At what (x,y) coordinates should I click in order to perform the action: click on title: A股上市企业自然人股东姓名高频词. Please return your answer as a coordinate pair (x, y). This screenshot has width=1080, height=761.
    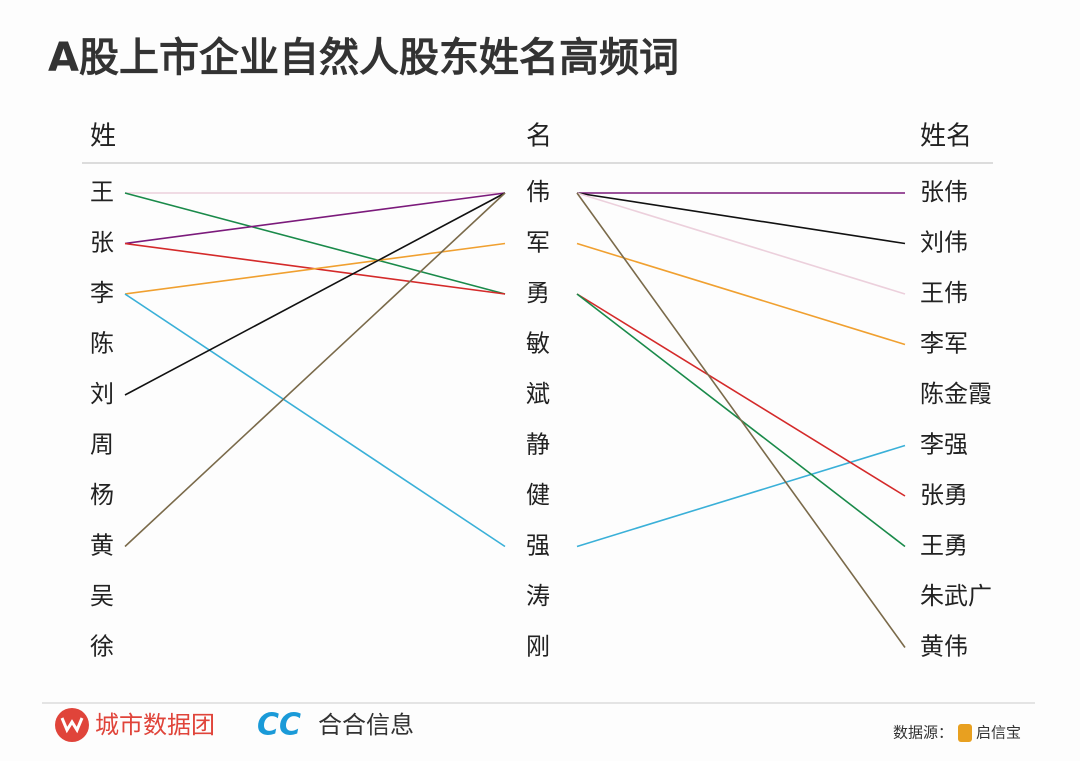
    Looking at the image, I should click on (363, 58).